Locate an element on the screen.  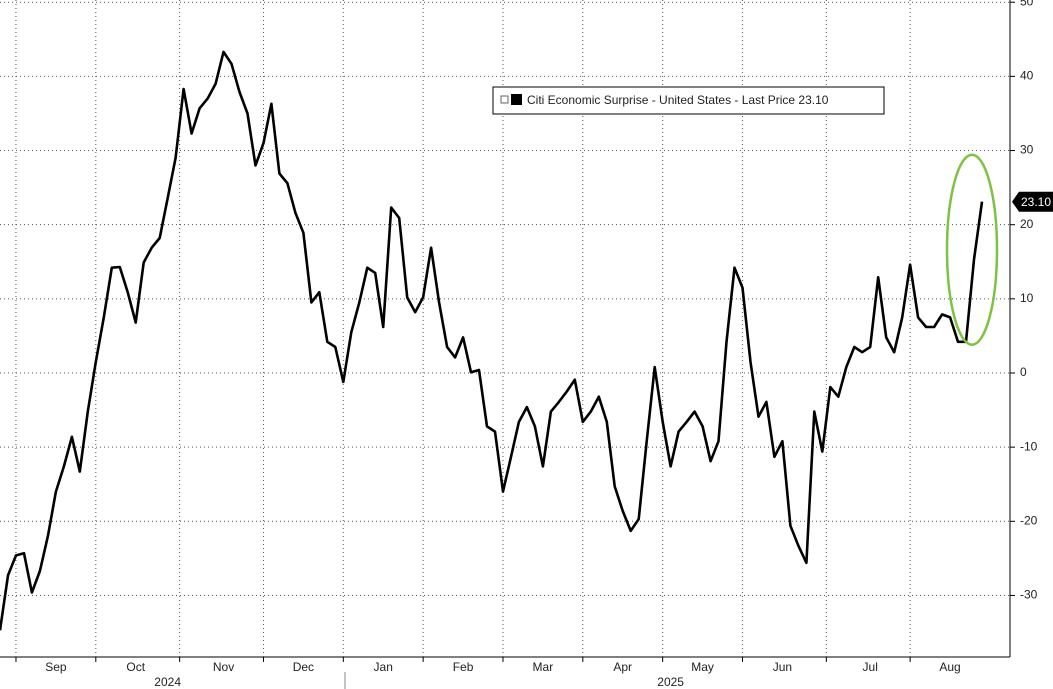
legend-box is located at coordinates (688, 100).